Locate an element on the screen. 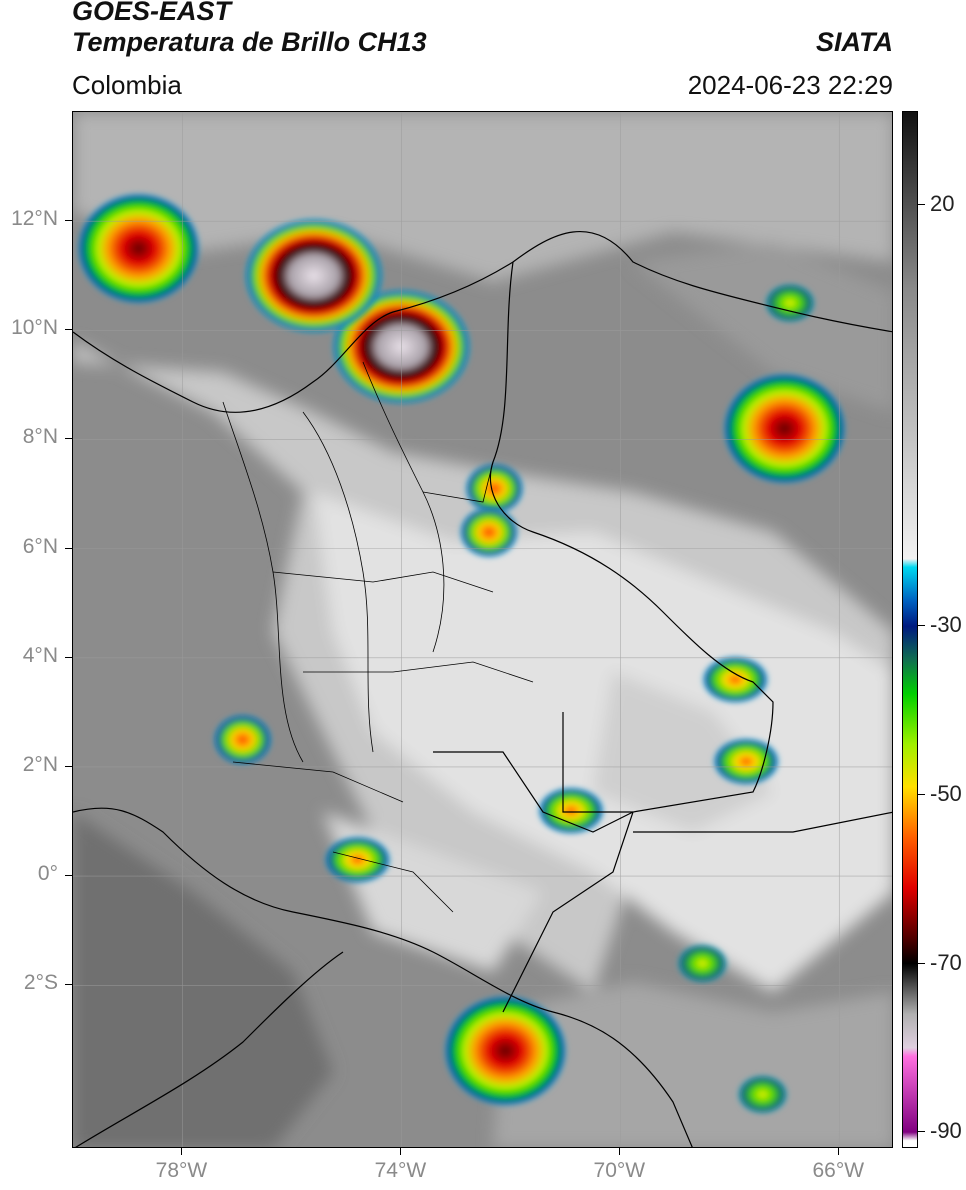  colorbar-tick-label: -90 is located at coordinates (946, 1131).